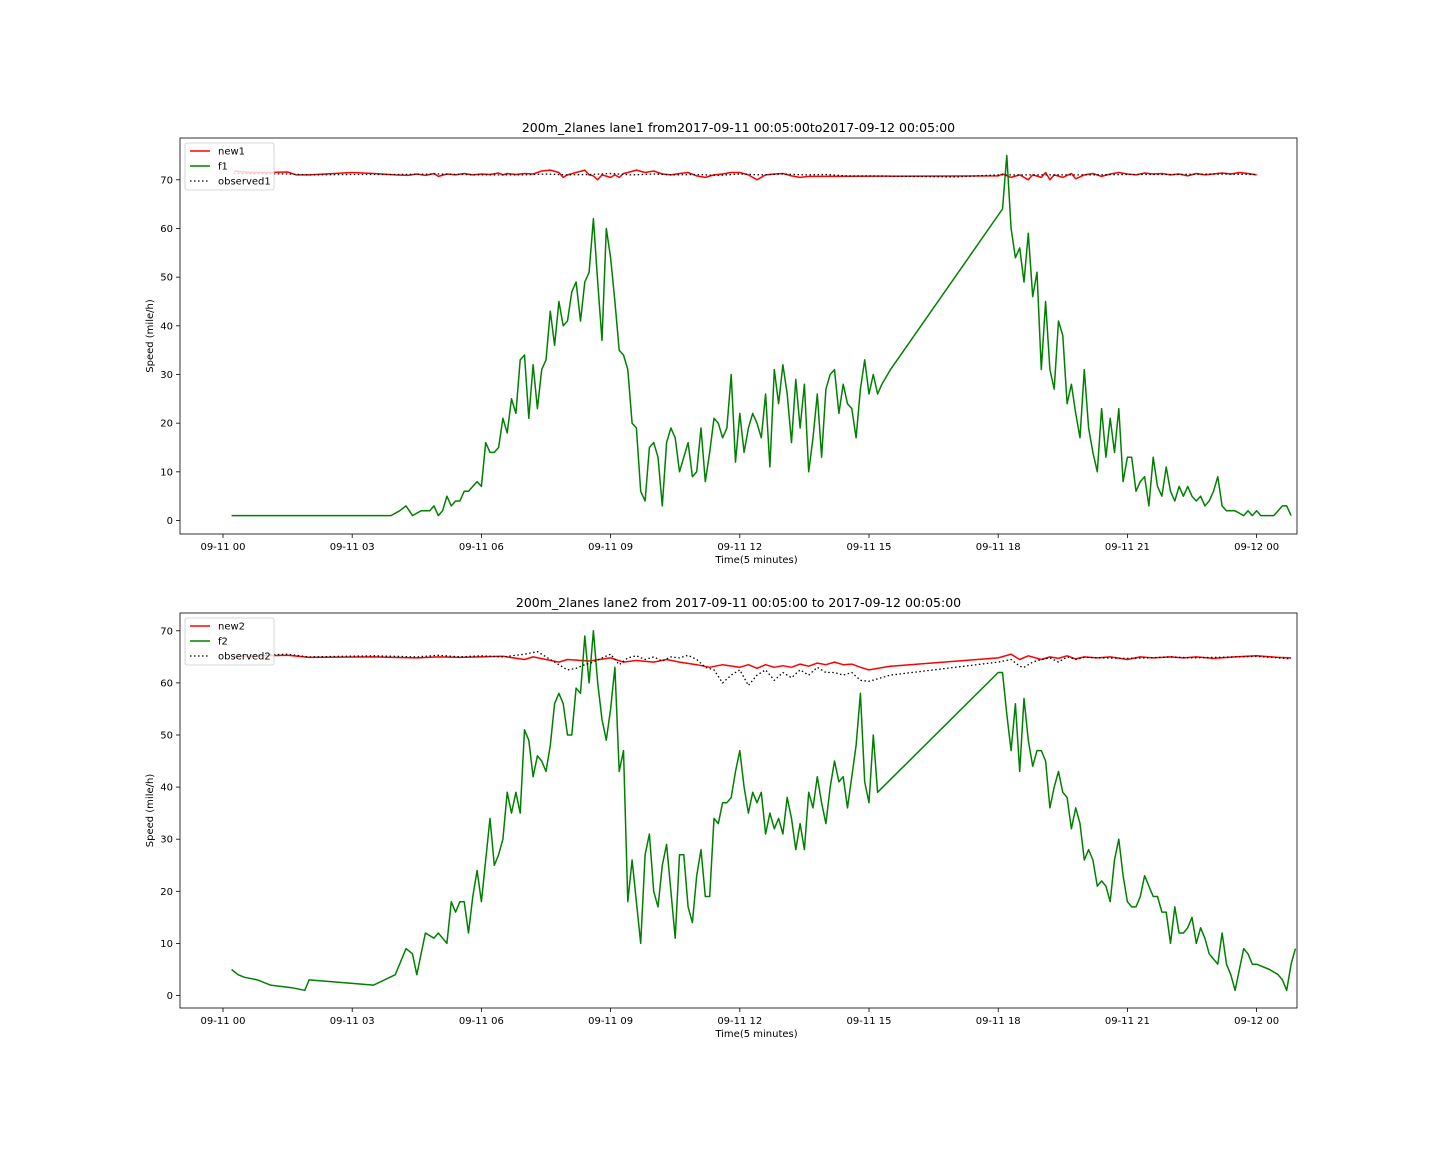 The width and height of the screenshot is (1440, 1152). Describe the element at coordinates (244, 657) in the screenshot. I see `legend-label-observed2: observed2` at that location.